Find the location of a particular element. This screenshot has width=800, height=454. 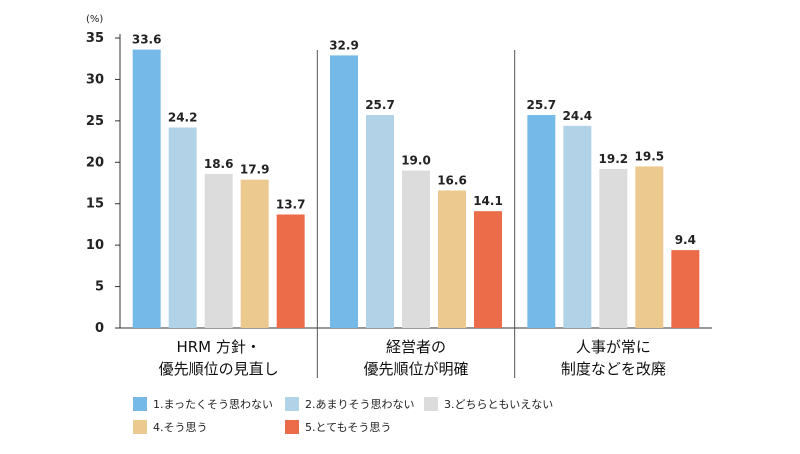

y-tick-label: 10 is located at coordinates (95, 245).